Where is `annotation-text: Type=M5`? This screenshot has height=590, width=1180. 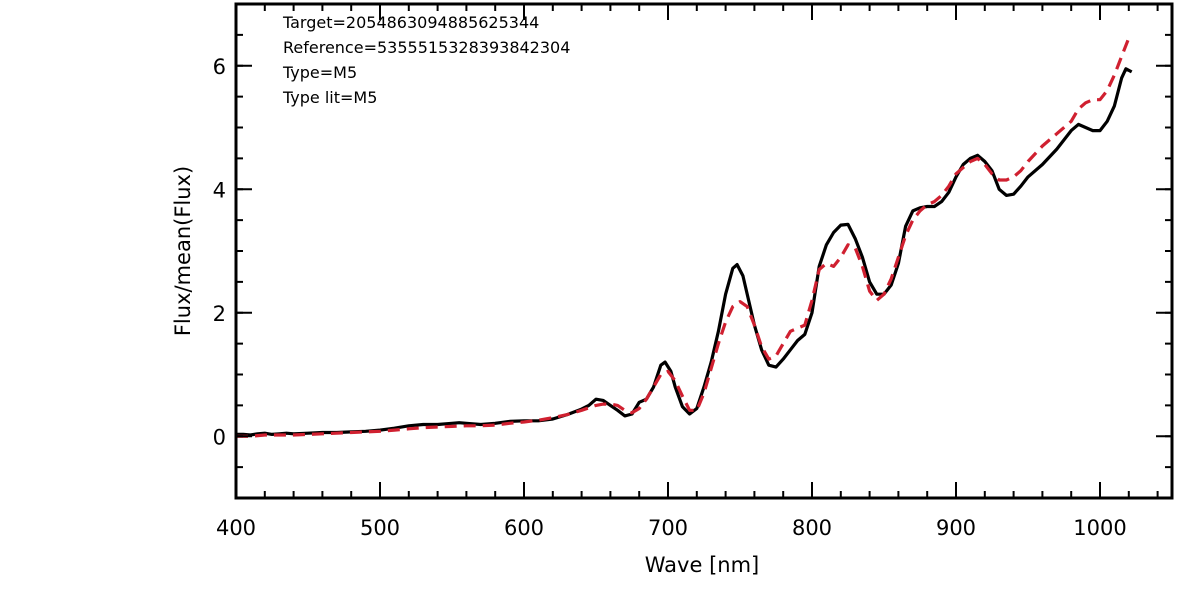
annotation-text: Type=M5 is located at coordinates (319, 72).